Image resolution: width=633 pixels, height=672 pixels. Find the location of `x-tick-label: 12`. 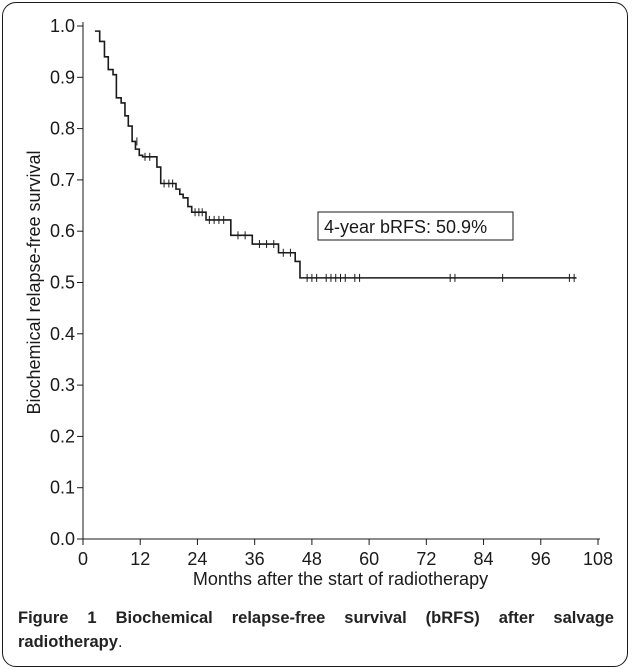

x-tick-label: 12 is located at coordinates (140, 559).